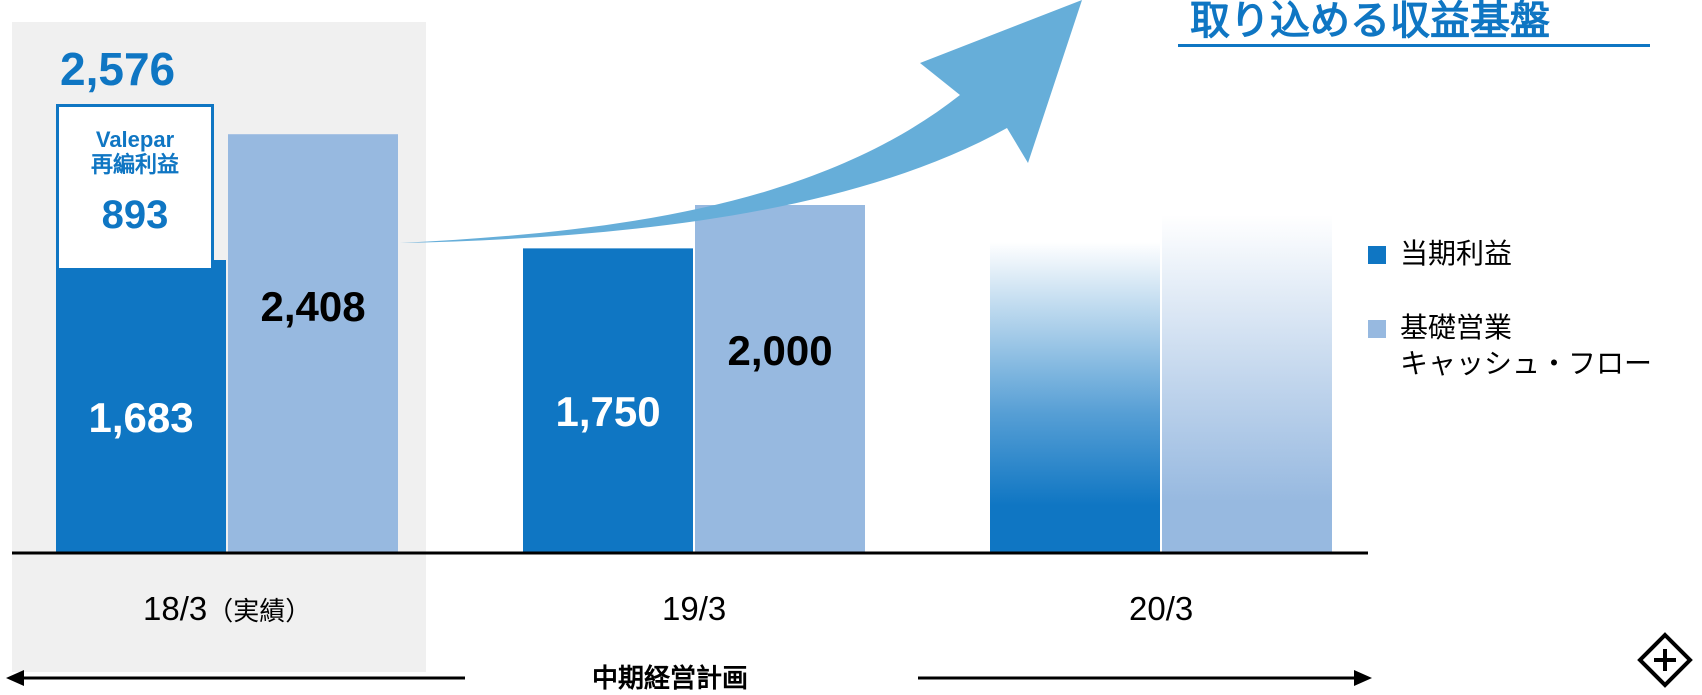  What do you see at coordinates (135, 215) in the screenshot?
I see `valepar-value: 893` at bounding box center [135, 215].